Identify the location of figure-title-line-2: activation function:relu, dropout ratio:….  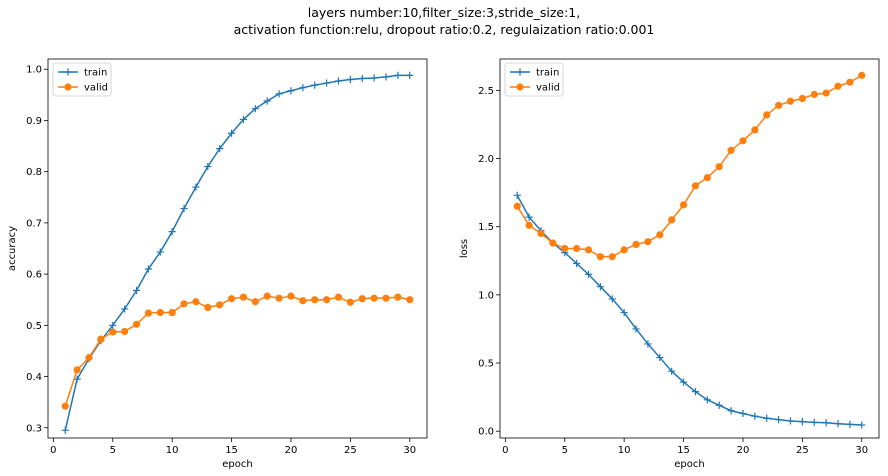
(444, 29).